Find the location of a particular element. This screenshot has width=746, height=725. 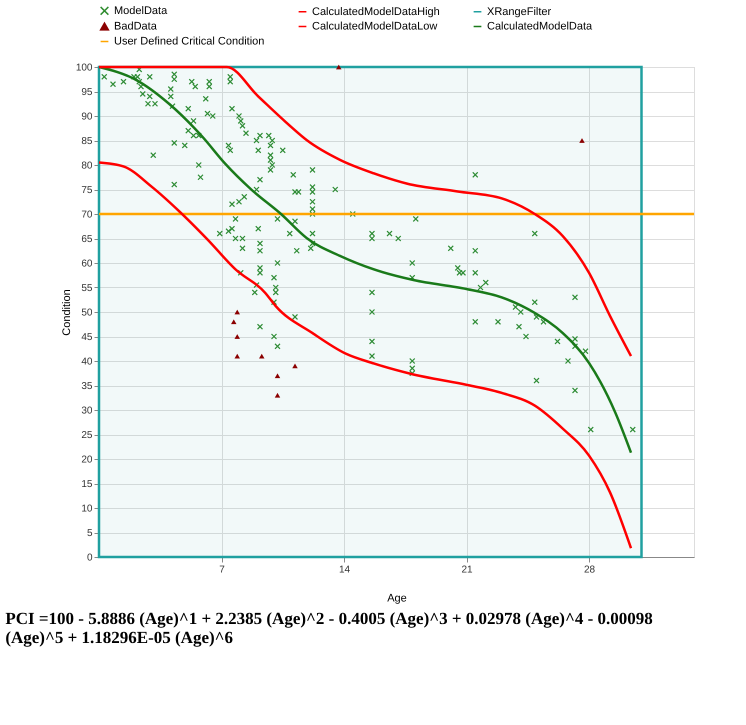

y-tick-label: 50 is located at coordinates (87, 313).